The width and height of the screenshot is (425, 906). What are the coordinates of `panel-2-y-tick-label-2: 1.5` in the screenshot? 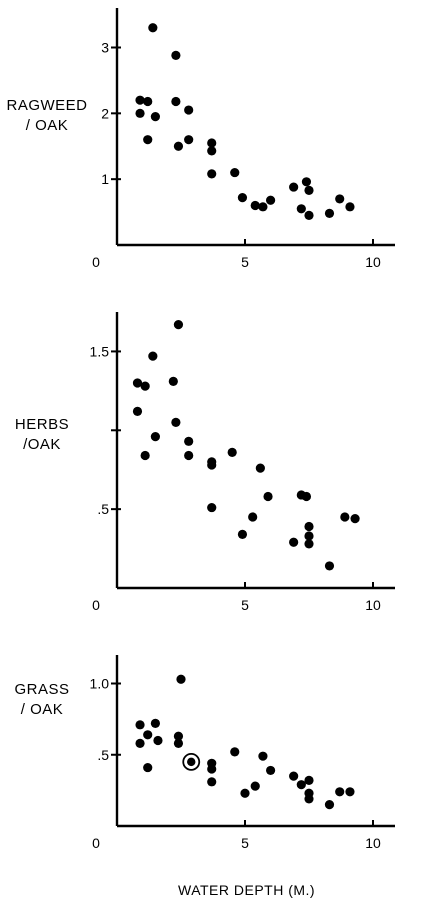 It's located at (100, 351).